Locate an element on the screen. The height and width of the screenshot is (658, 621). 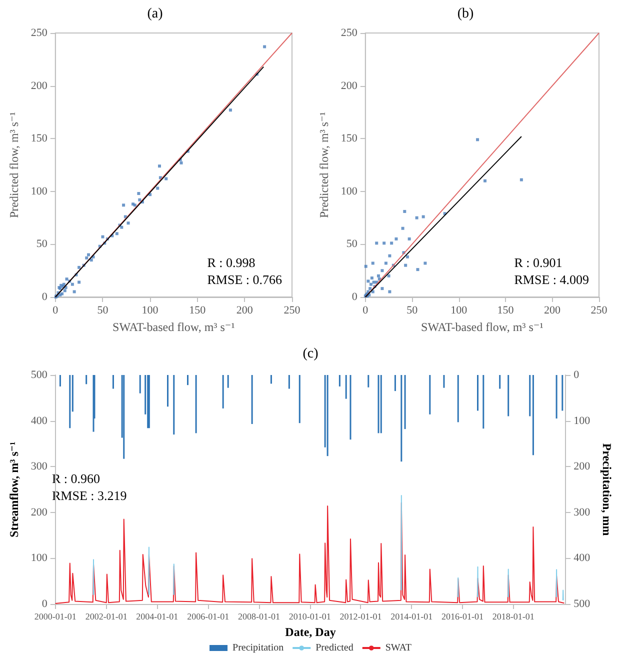
annotation: R : 0.998 is located at coordinates (231, 262).